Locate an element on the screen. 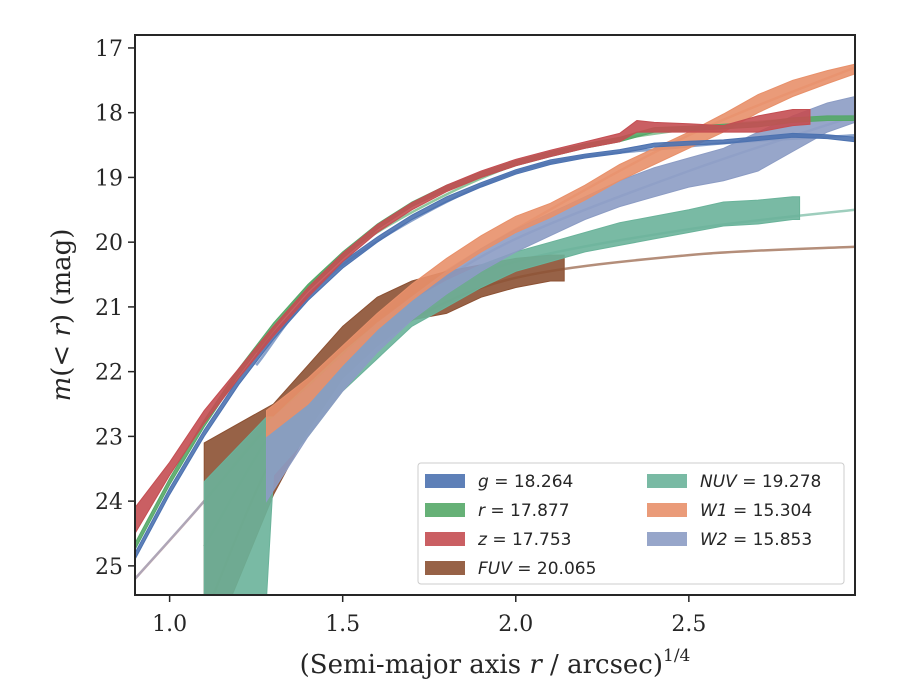 This screenshot has height=700, width=900. y-tick-label: 25 is located at coordinates (109, 567).